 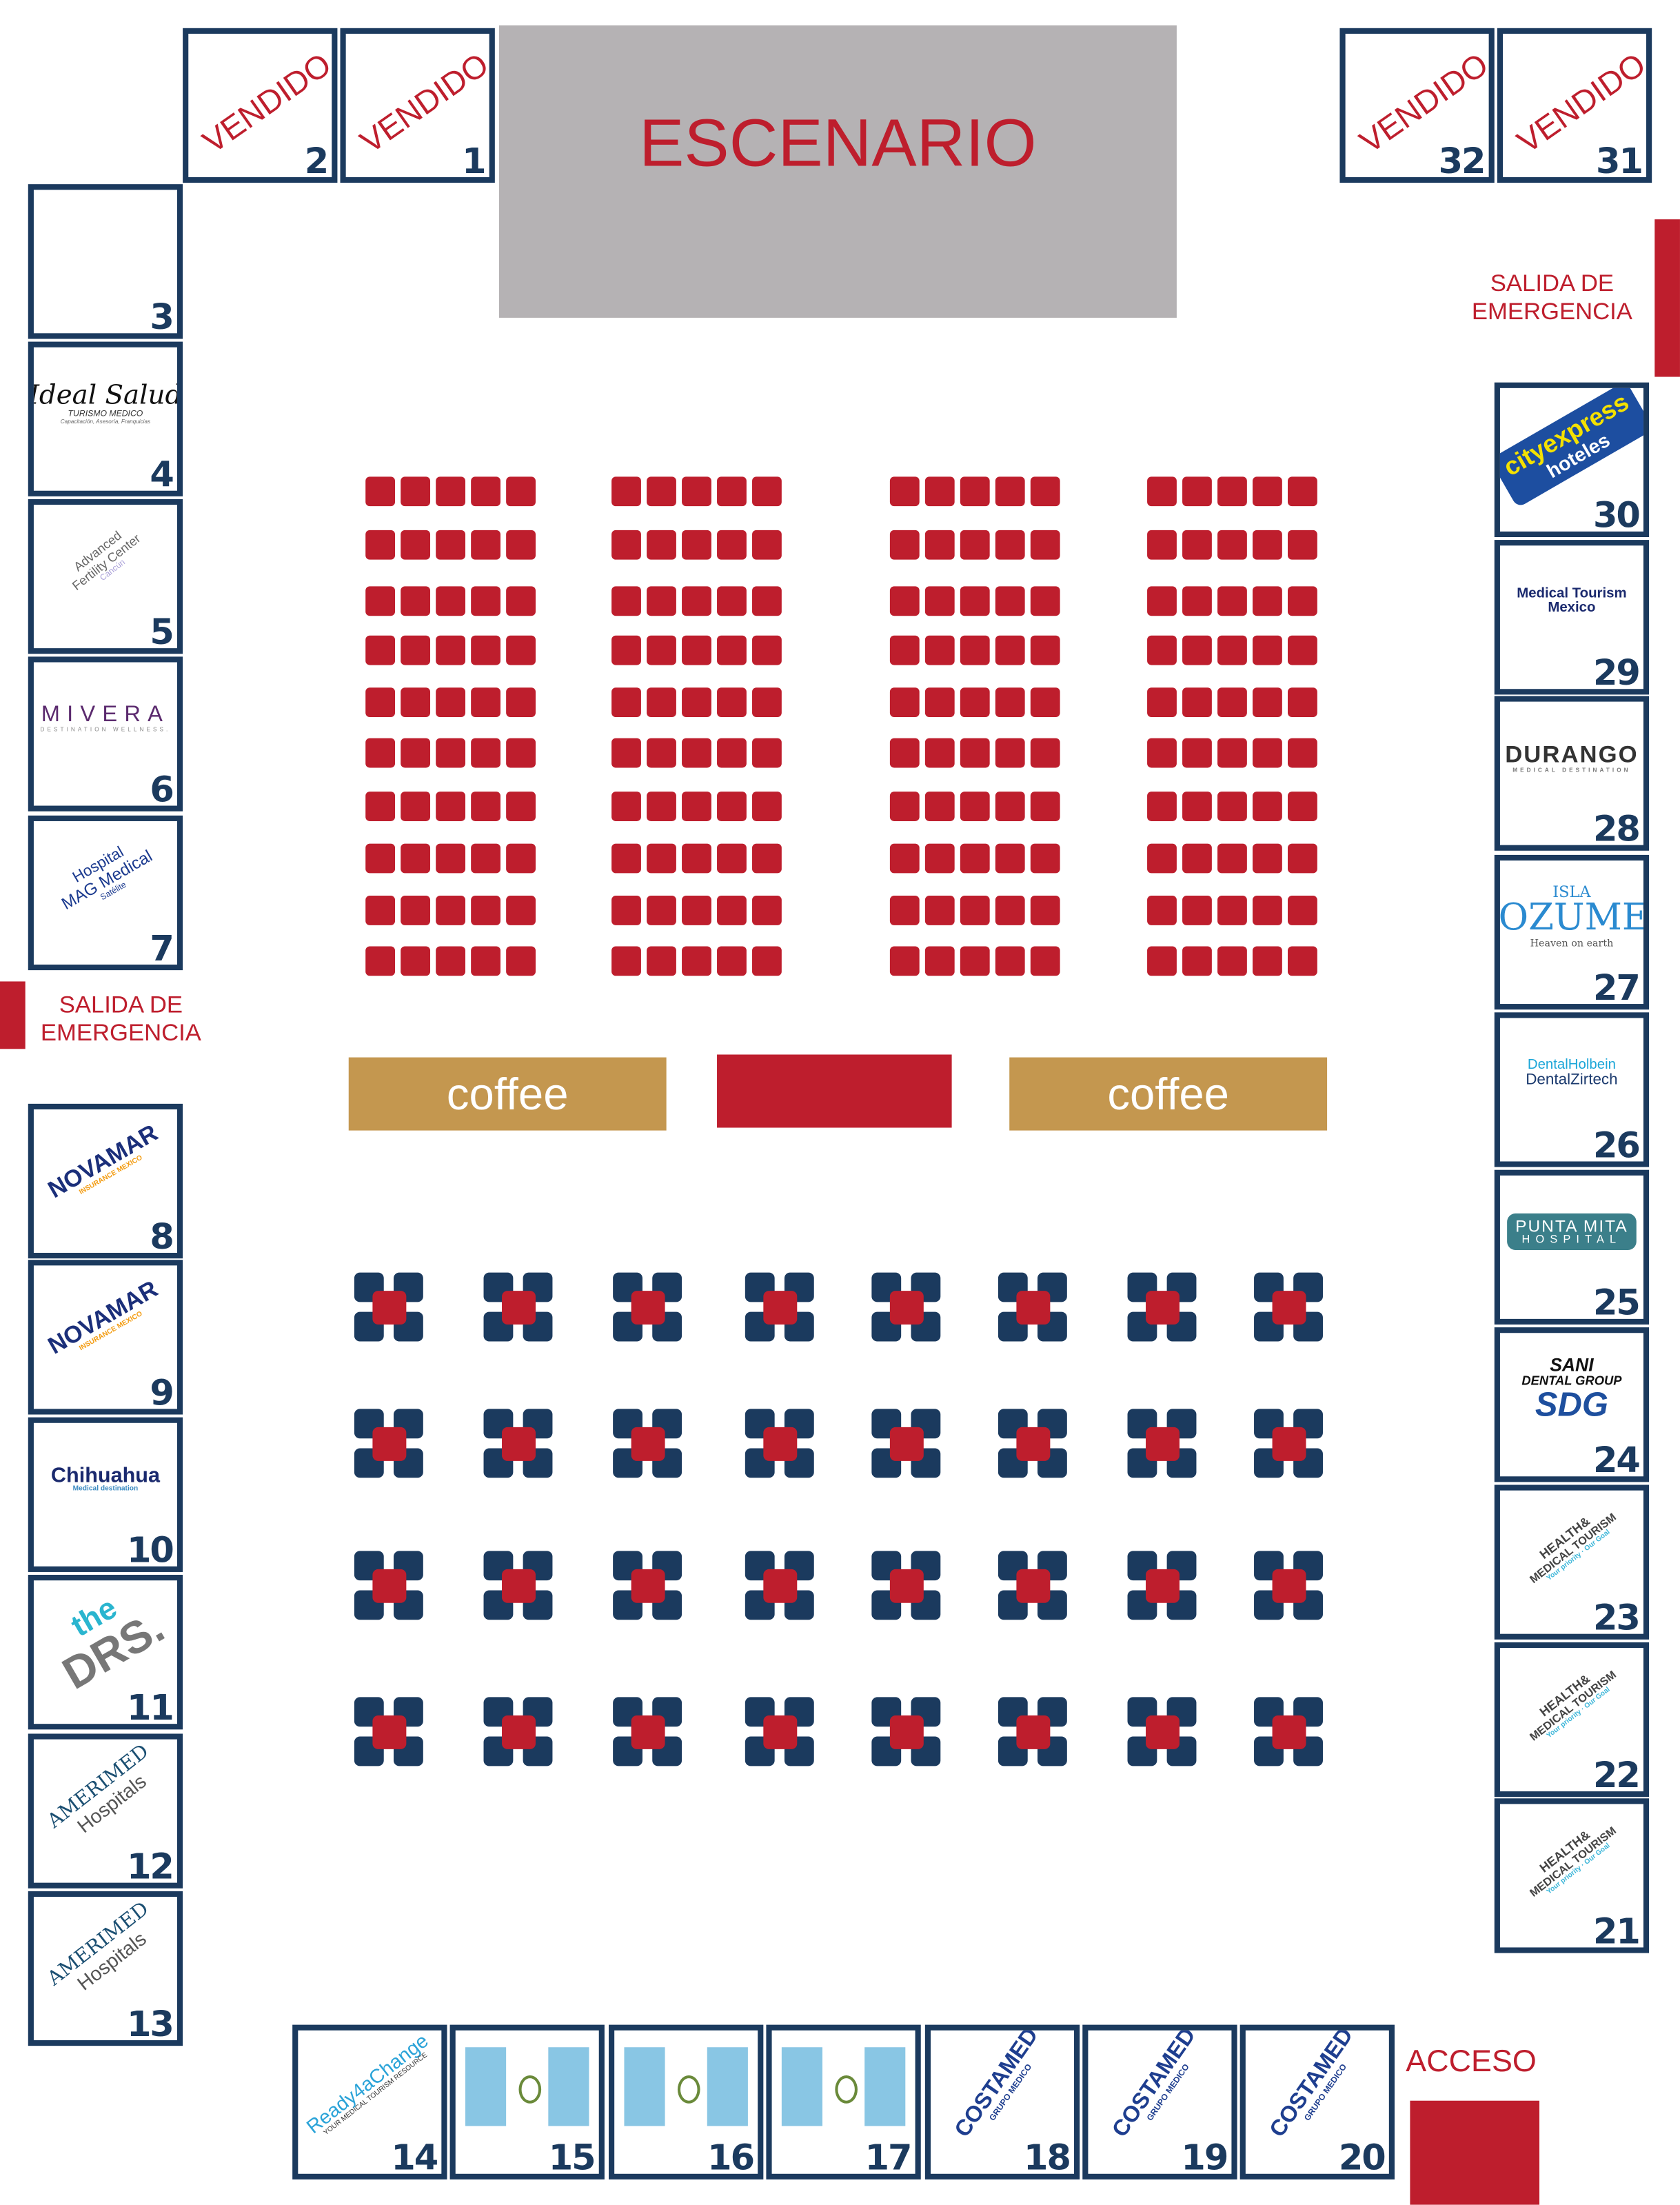 I want to click on booth-17: 17, so click(x=843, y=2101).